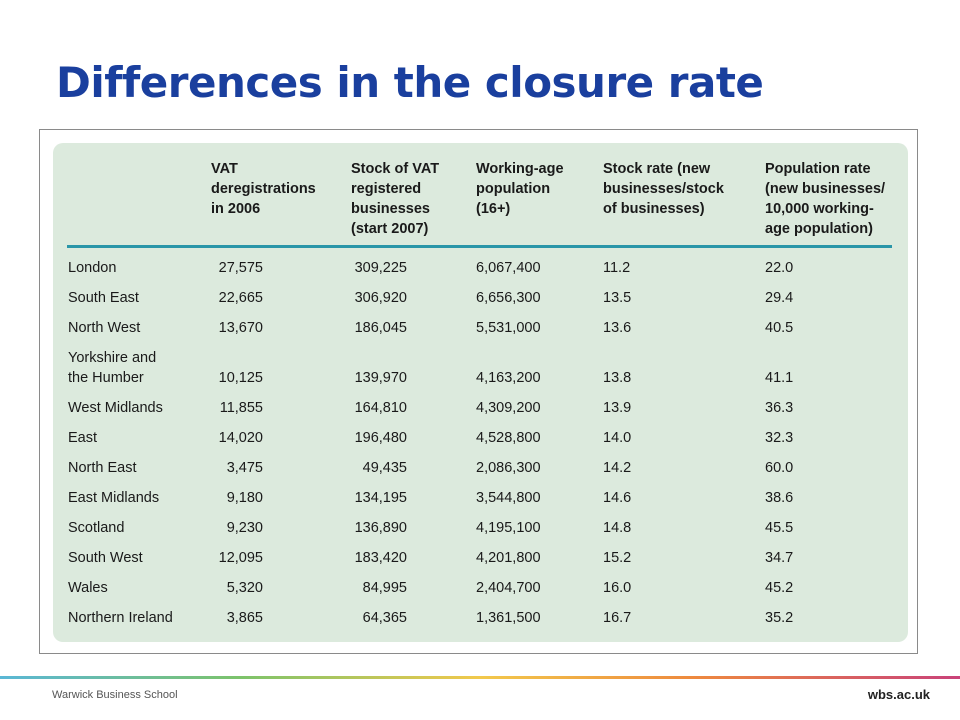  Describe the element at coordinates (779, 438) in the screenshot. I see `table-cell: 32.3` at that location.